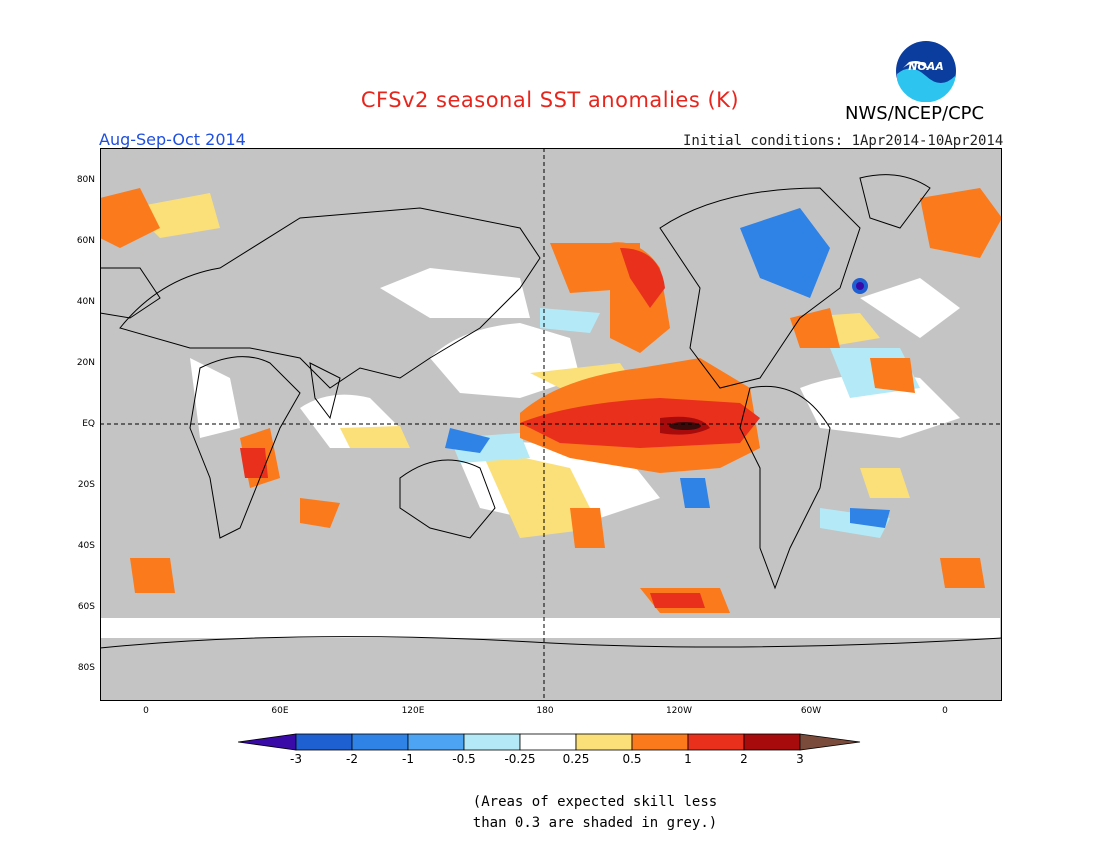  I want to click on colorbar-low-arrow, so click(267, 742).